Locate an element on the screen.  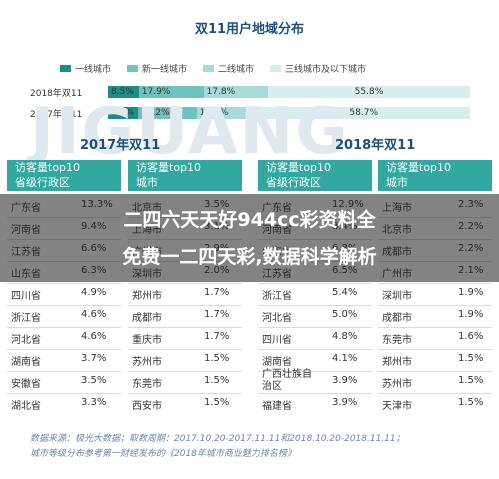
city-2017-name: 东莞市 is located at coordinates (147, 384).